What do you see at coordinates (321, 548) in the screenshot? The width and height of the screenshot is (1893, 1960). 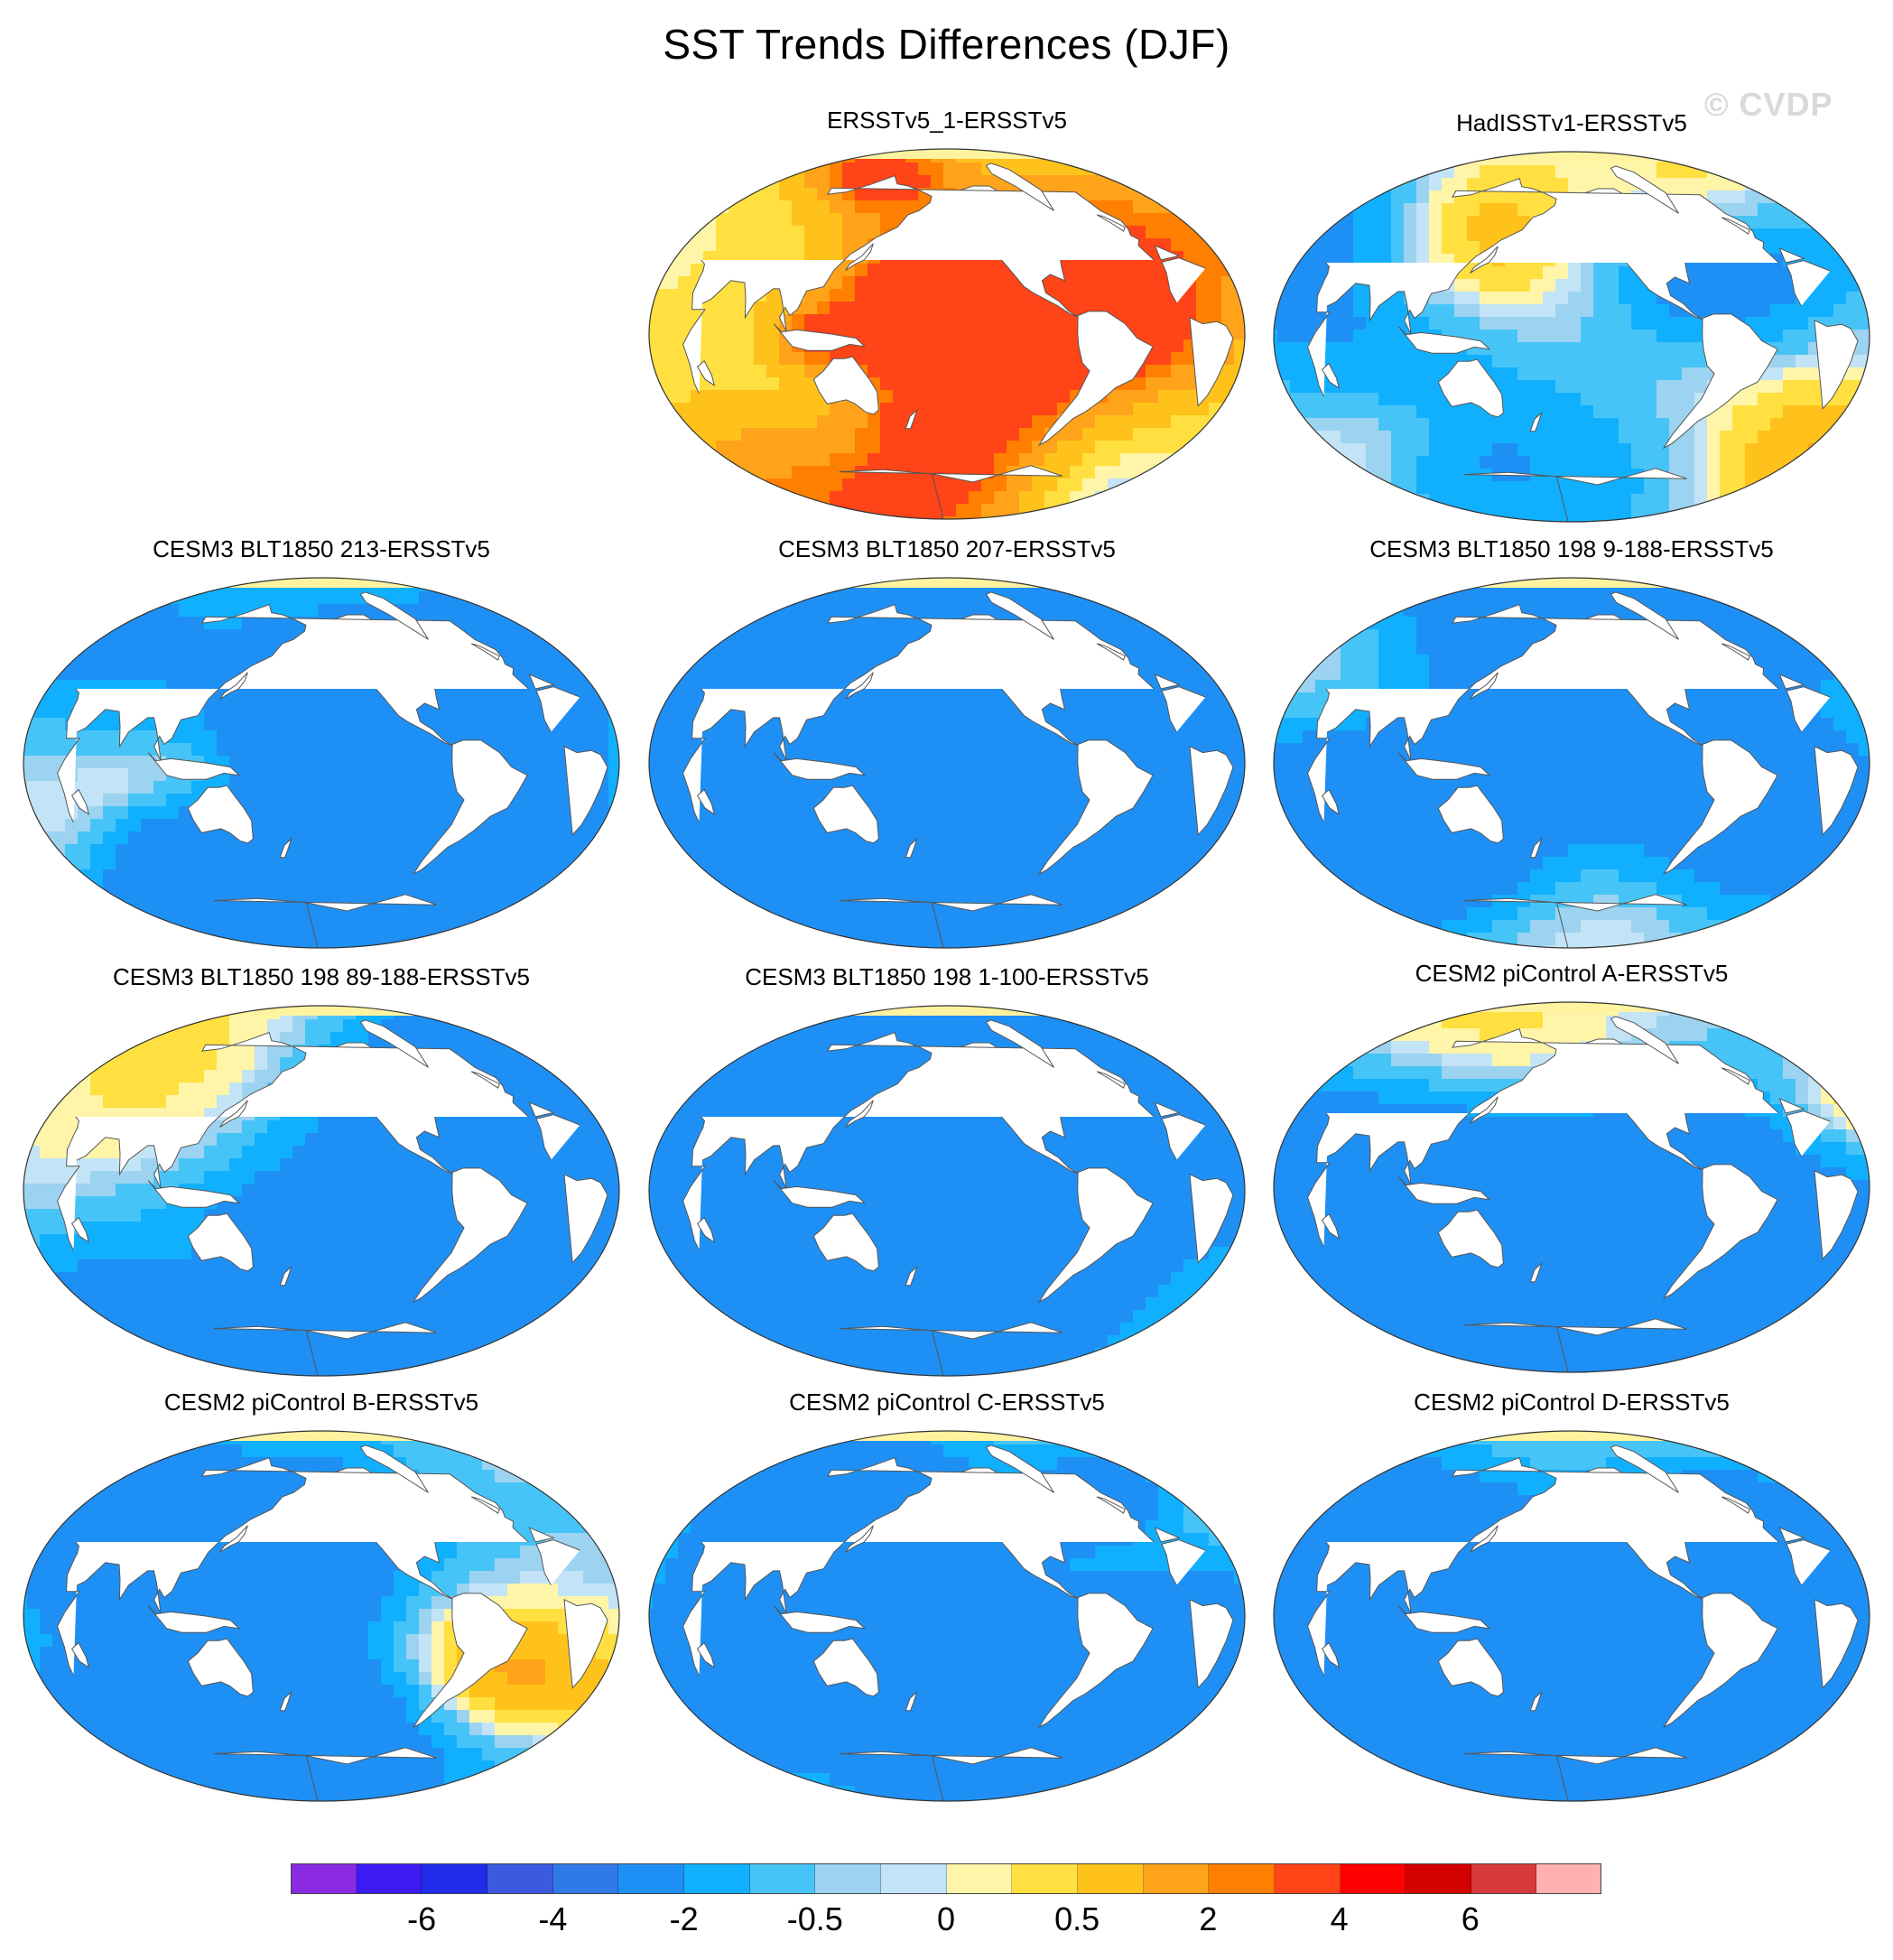 I see `panel-title: CESM3 BLT1850 213-ERSSTv5` at bounding box center [321, 548].